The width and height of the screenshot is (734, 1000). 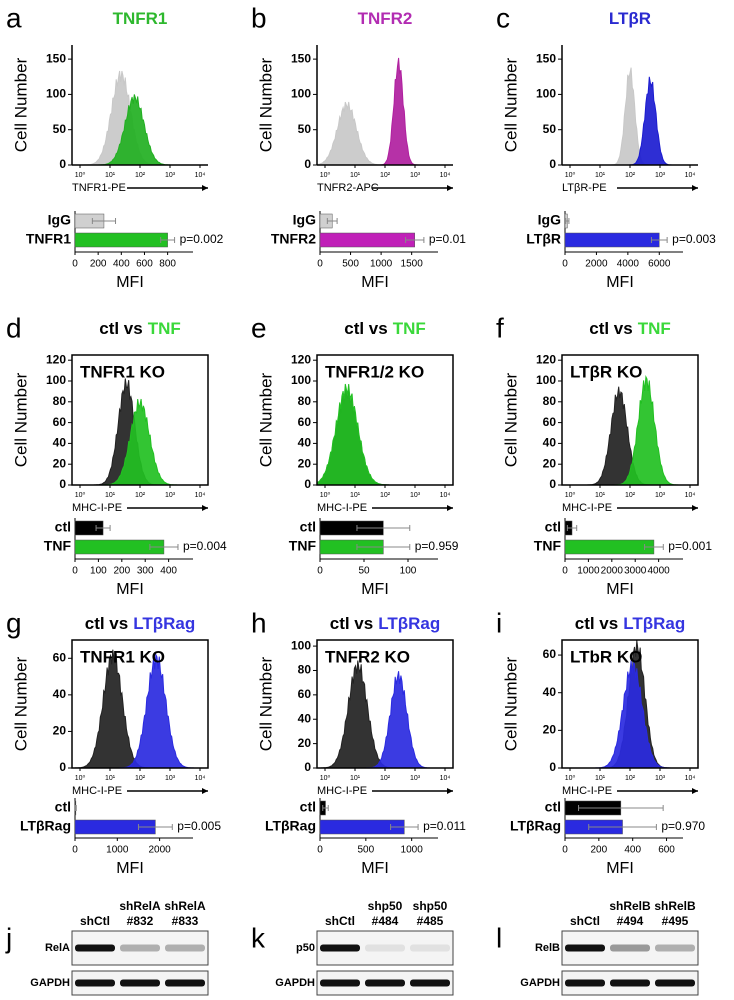 What do you see at coordinates (659, 264) in the screenshot?
I see `bar-x-tick-label: 6000` at bounding box center [659, 264].